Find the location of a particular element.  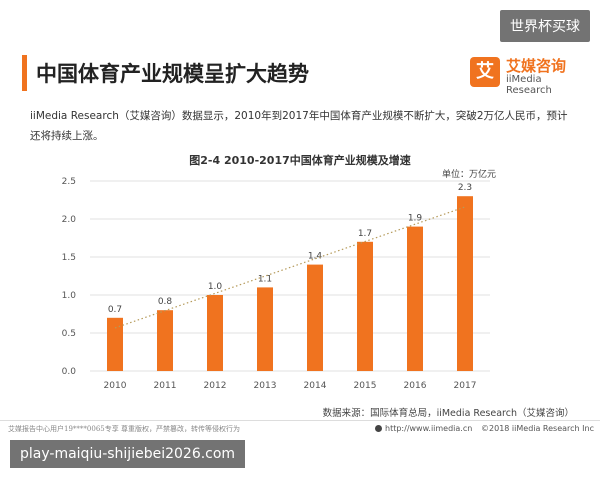

data-label: 0.8 is located at coordinates (165, 302).